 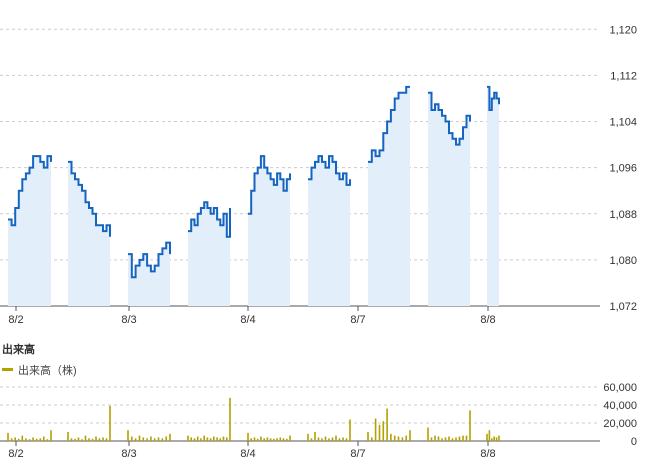 What do you see at coordinates (357, 454) in the screenshot?
I see `volume-x-tick-label: 8/7` at bounding box center [357, 454].